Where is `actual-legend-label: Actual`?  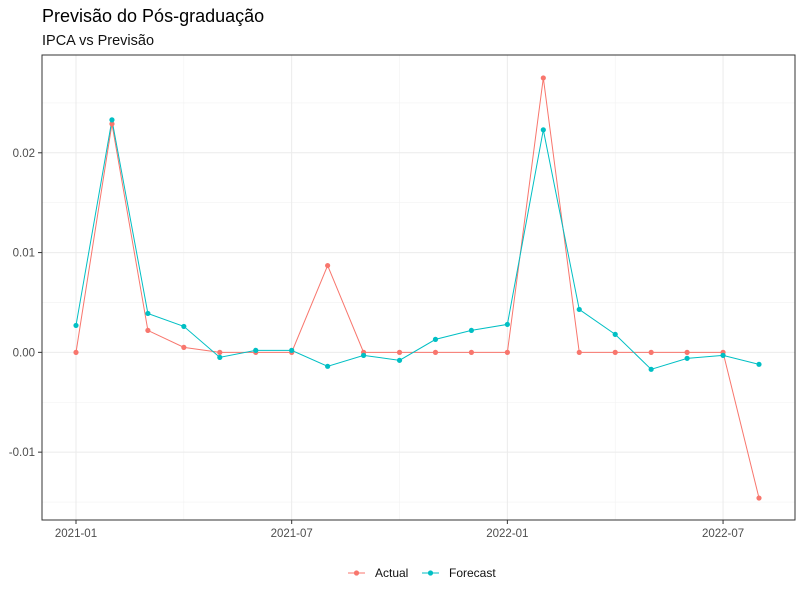 actual-legend-label: Actual is located at coordinates (391, 573).